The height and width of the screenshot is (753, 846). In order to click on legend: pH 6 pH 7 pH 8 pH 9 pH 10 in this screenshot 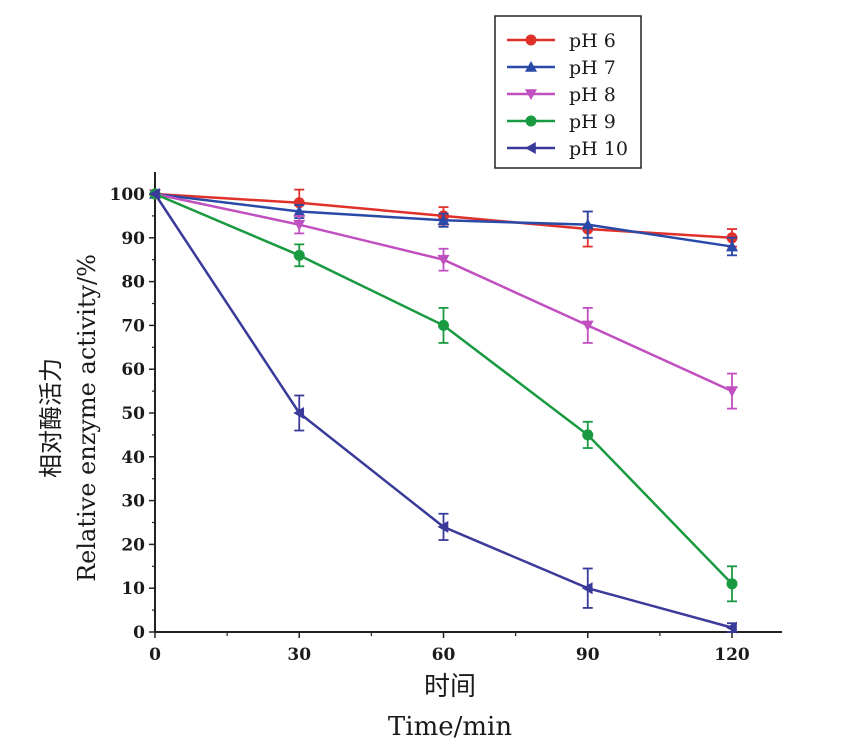, I will do `click(568, 92)`.